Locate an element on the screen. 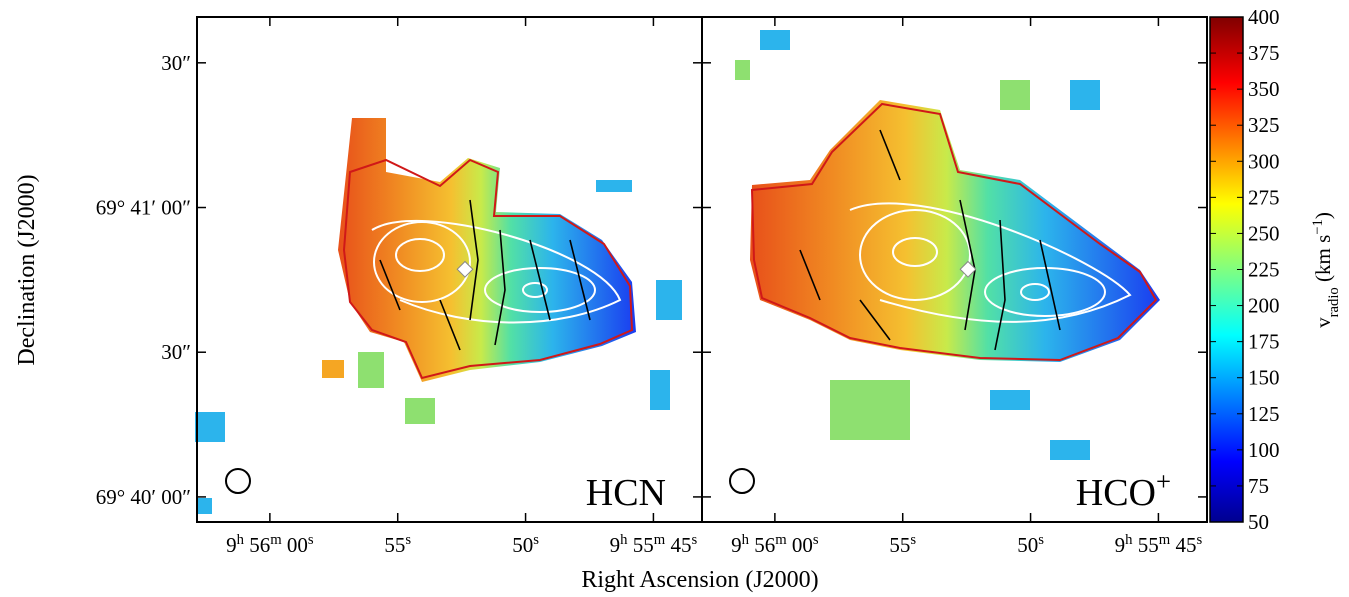  panel-label: HCO+ is located at coordinates (1123, 490).